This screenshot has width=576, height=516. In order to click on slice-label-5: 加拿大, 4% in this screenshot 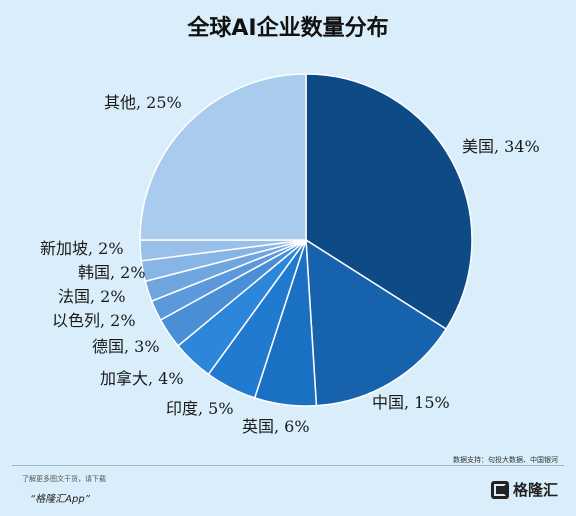, I will do `click(142, 378)`.